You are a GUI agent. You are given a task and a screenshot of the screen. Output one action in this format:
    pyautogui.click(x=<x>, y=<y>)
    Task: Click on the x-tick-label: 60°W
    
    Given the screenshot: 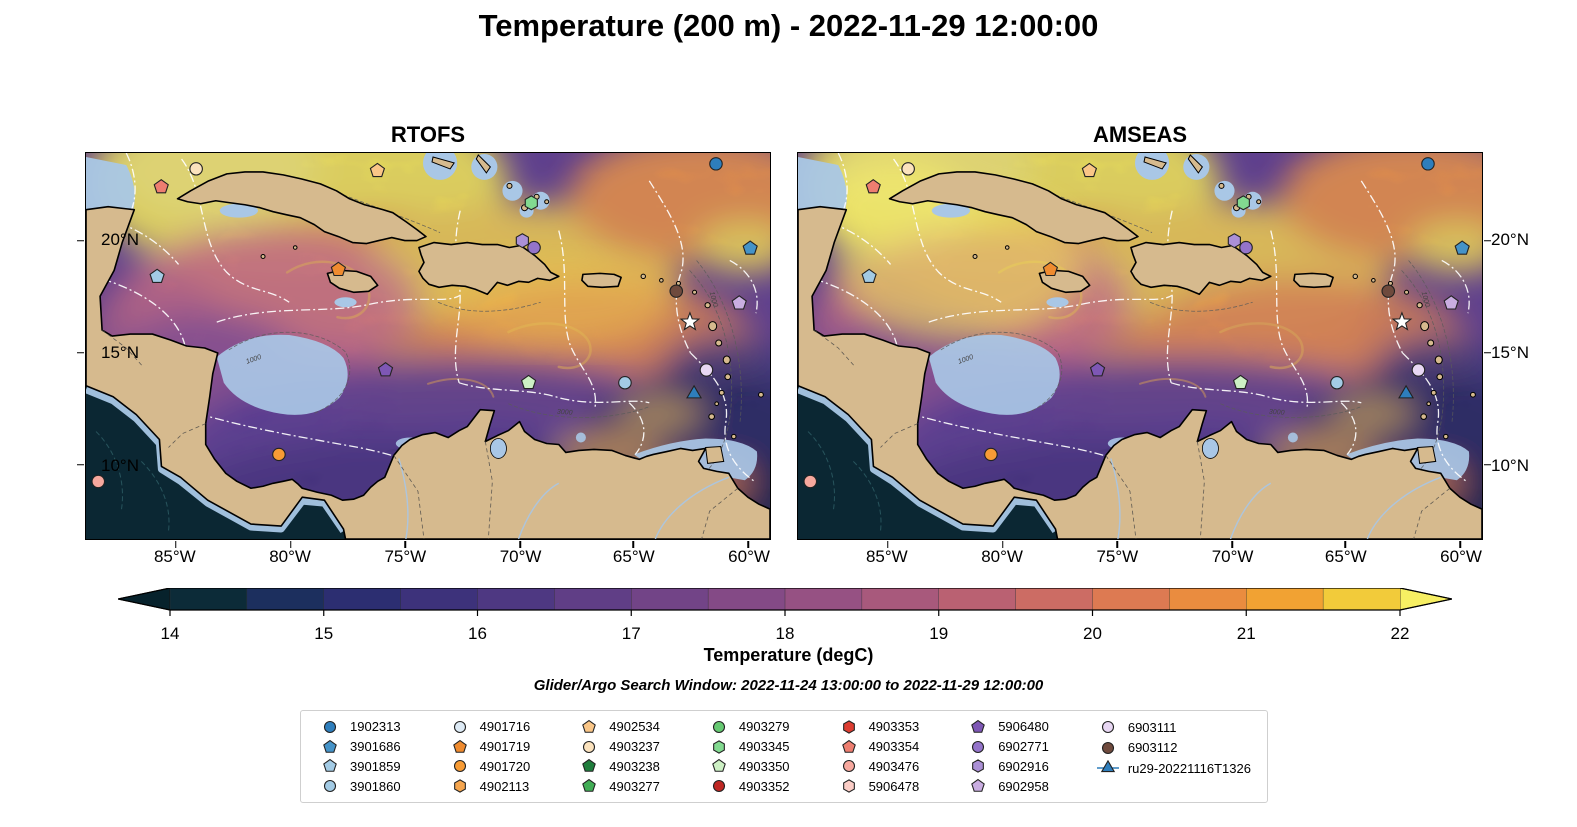 What is the action you would take?
    pyautogui.click(x=749, y=556)
    